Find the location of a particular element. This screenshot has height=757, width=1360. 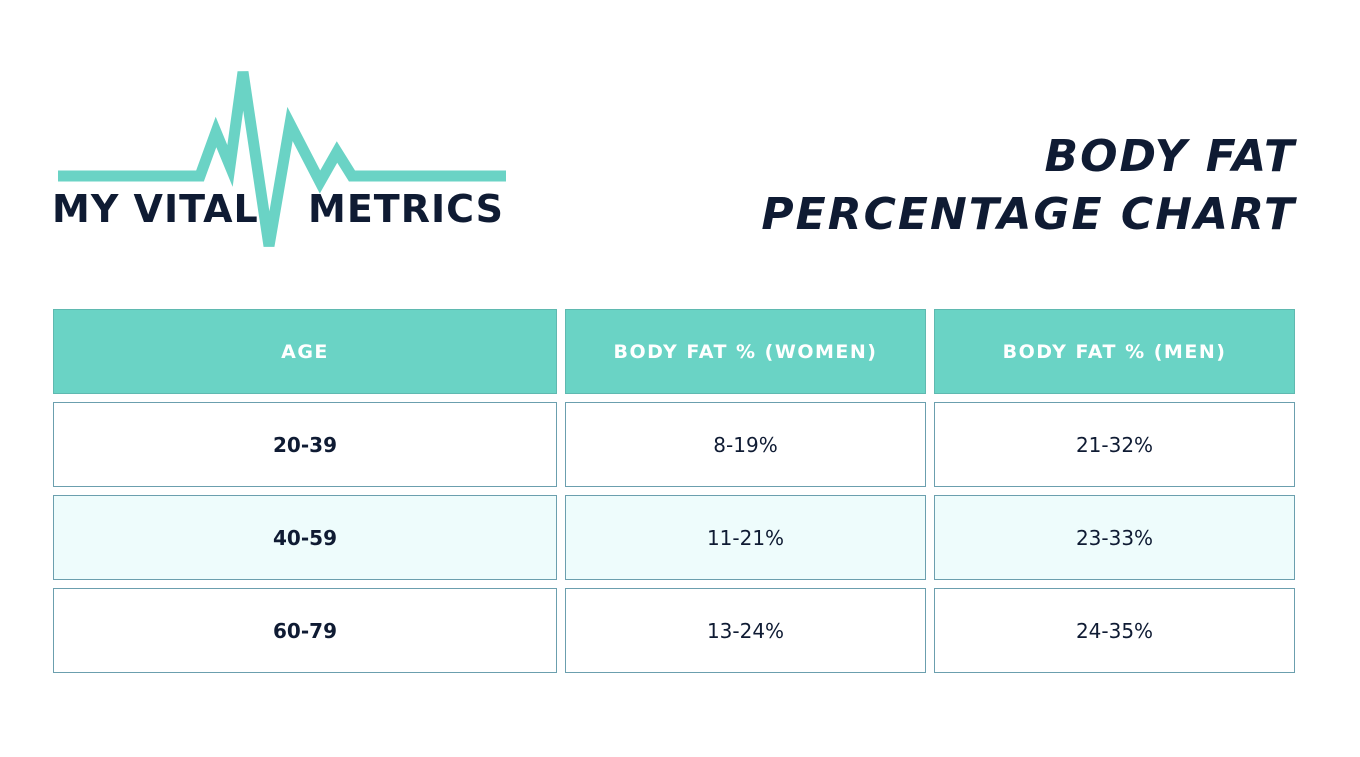

men-cell: 21-32% is located at coordinates (1114, 444).